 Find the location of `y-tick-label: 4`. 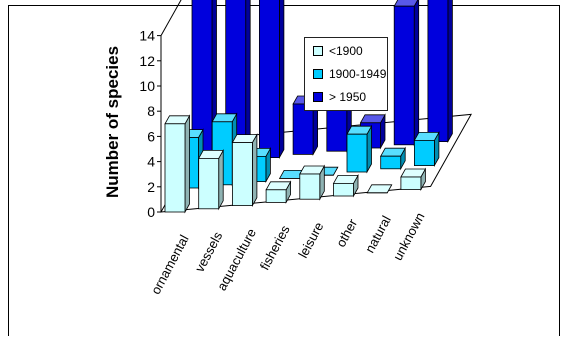

y-tick-label: 4 is located at coordinates (151, 162).